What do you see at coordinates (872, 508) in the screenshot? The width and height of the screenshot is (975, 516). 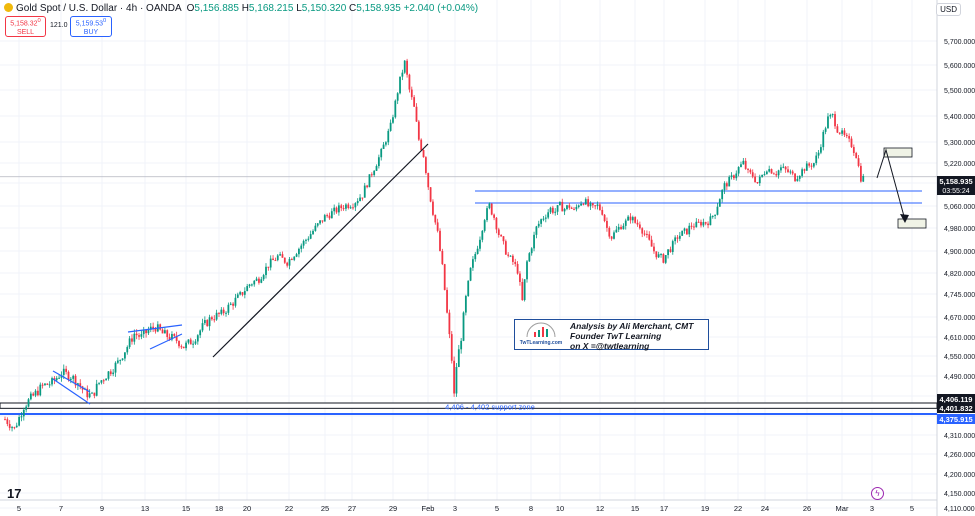 I see `x-tick-label: 3` at bounding box center [872, 508].